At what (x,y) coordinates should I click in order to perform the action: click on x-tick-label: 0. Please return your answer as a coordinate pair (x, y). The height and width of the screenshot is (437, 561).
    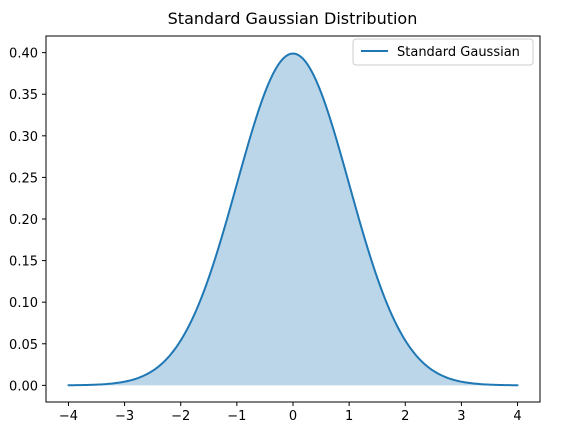
    Looking at the image, I should click on (293, 416).